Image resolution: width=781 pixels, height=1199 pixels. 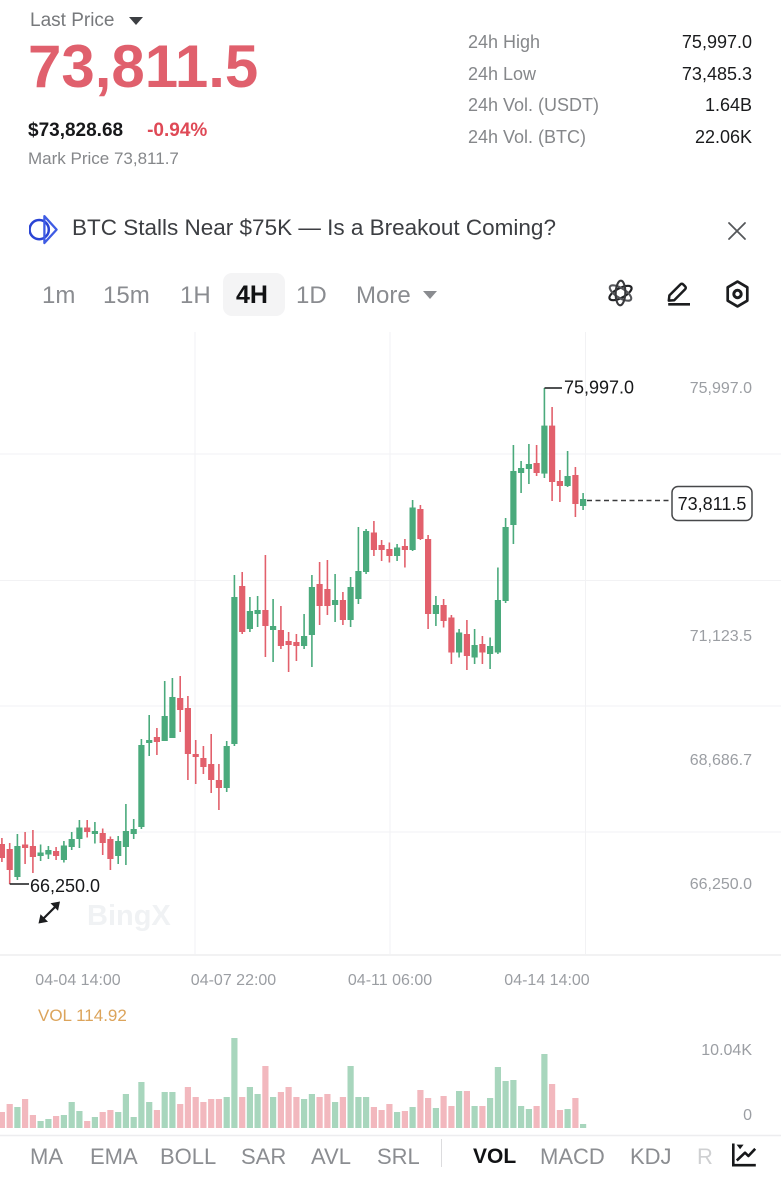 I want to click on svg-text: 10.04K, so click(x=726, y=1050).